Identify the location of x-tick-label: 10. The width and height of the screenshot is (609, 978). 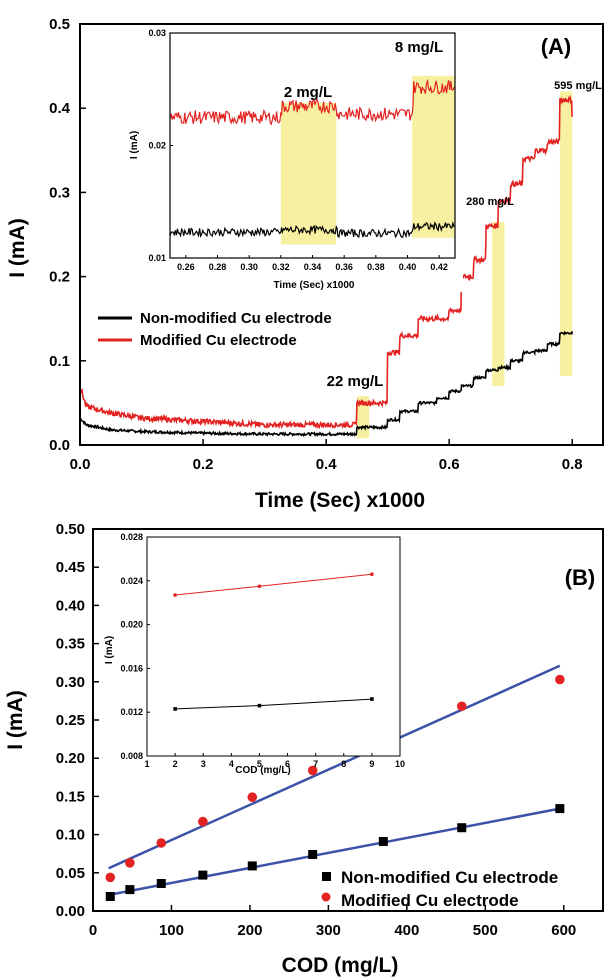
(400, 764).